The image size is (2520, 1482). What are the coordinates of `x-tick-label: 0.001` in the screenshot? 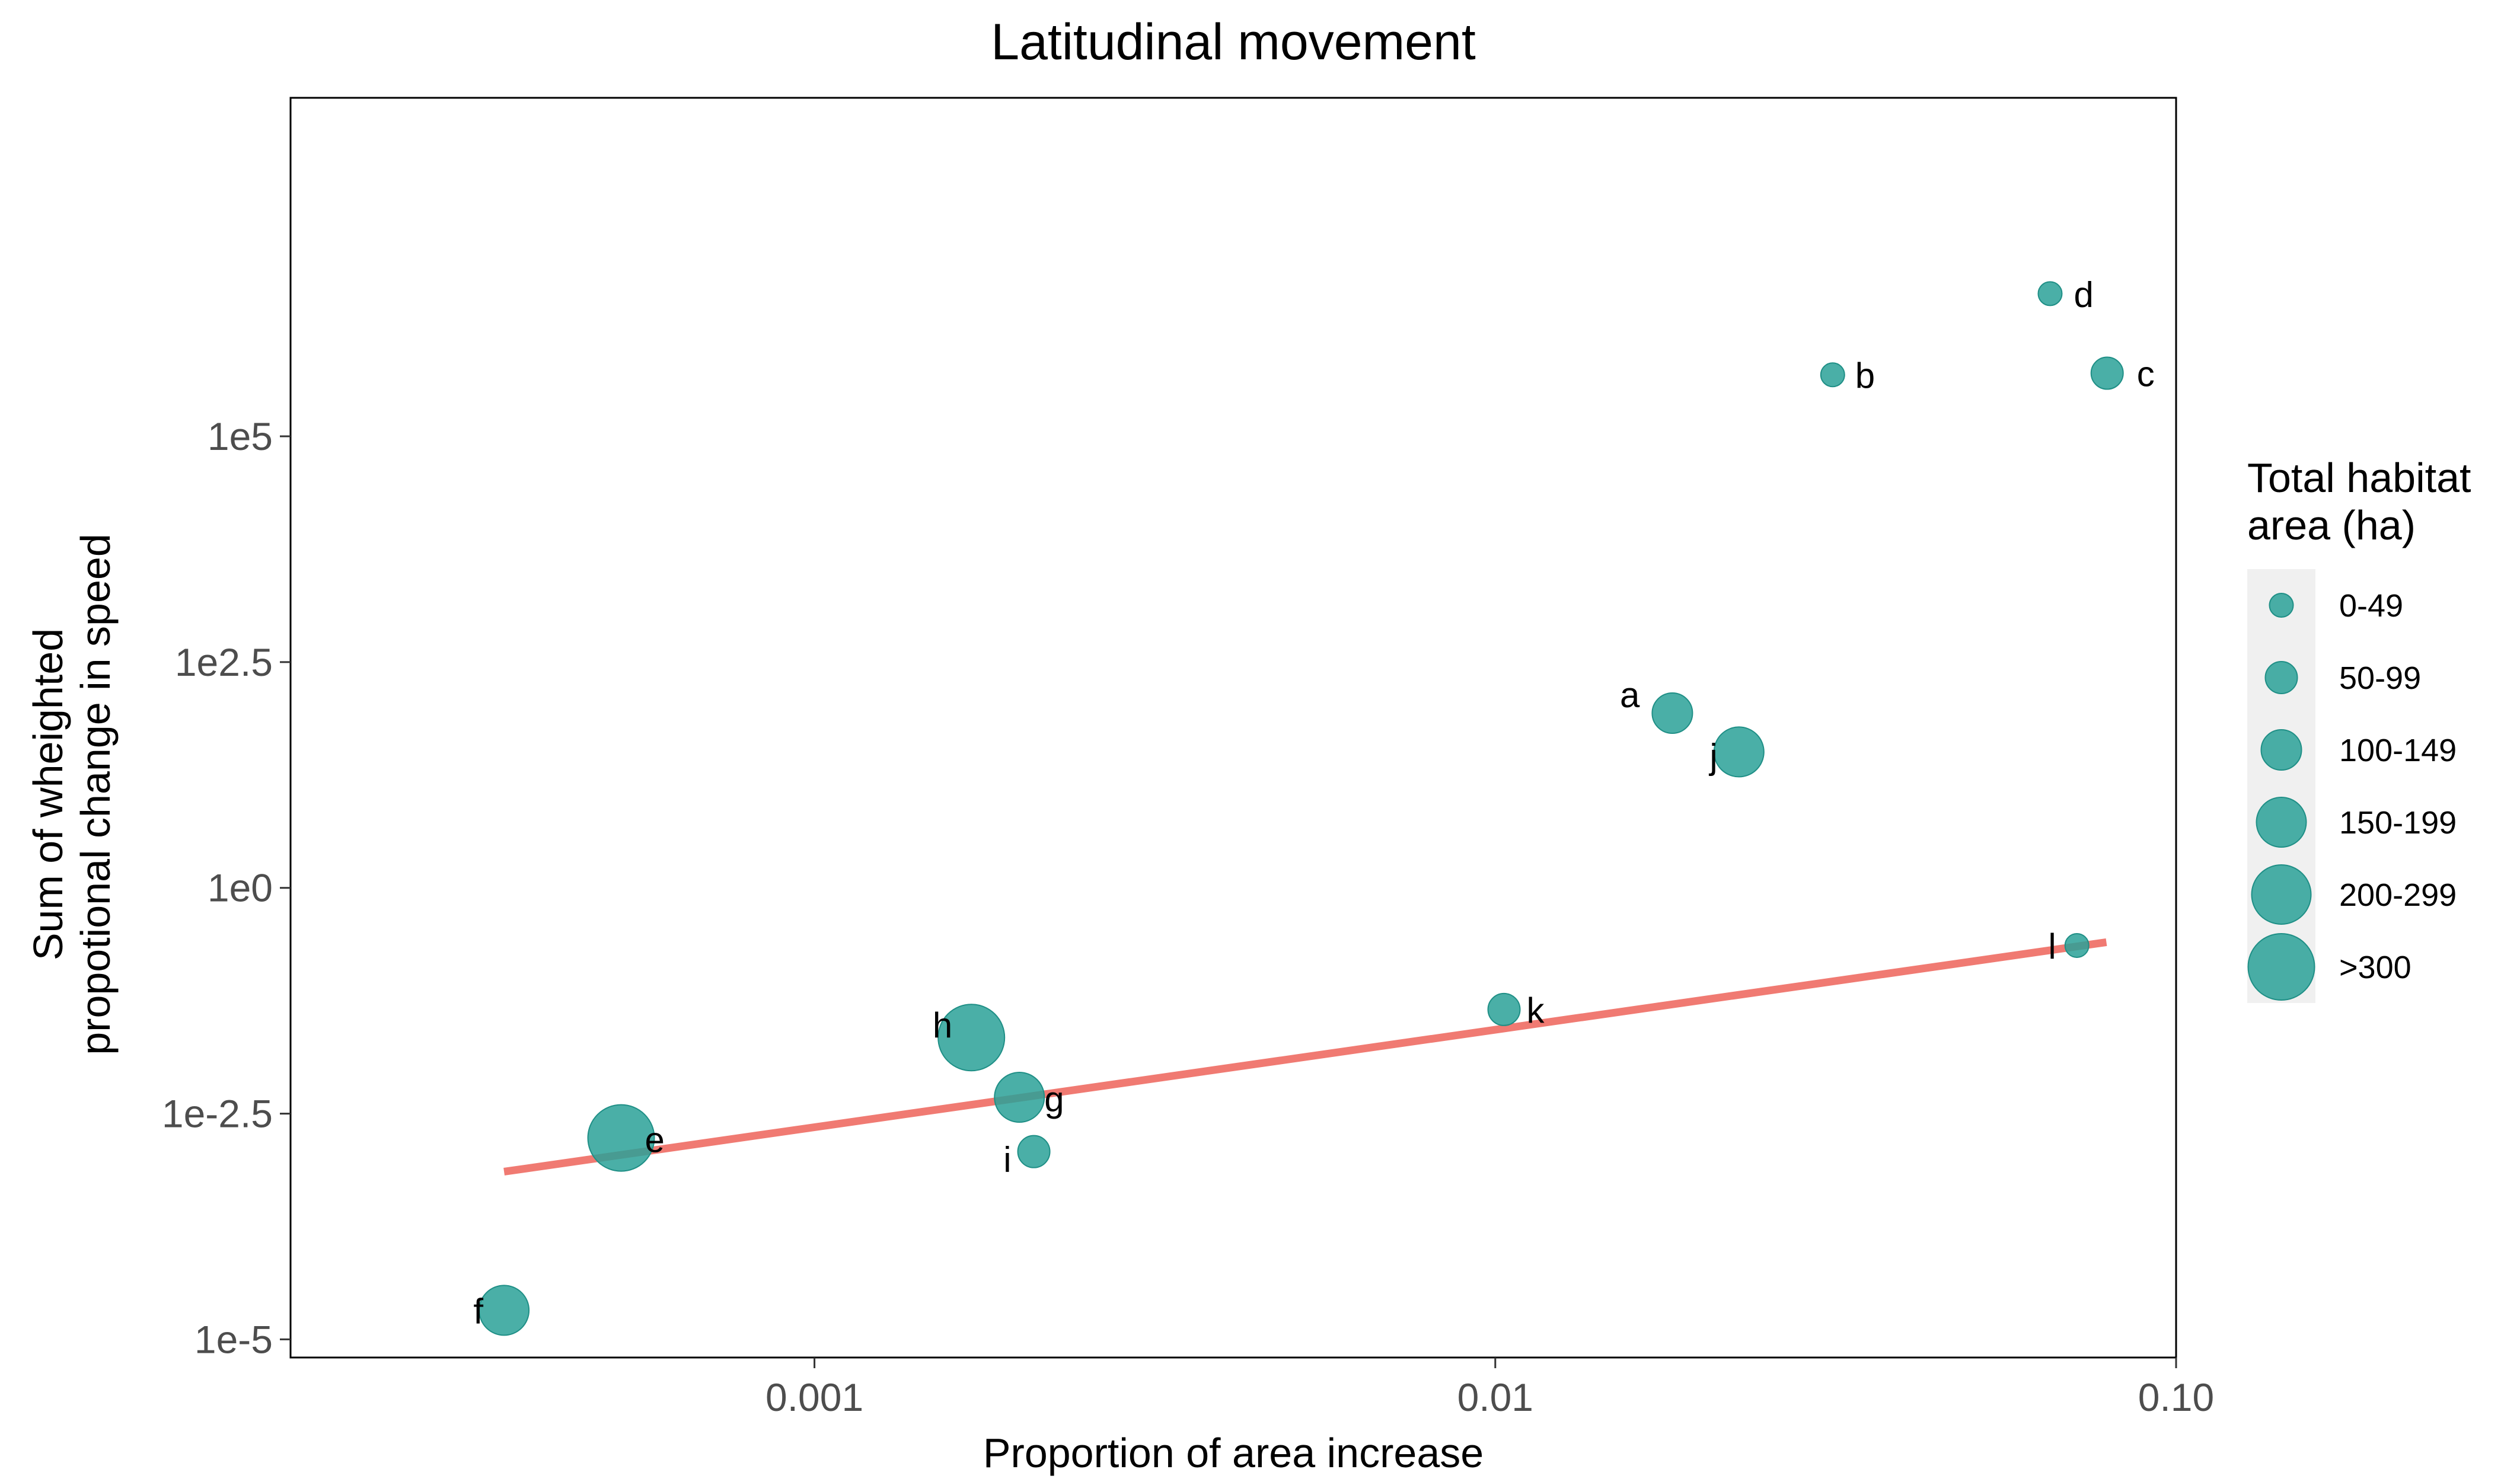 It's located at (814, 1397).